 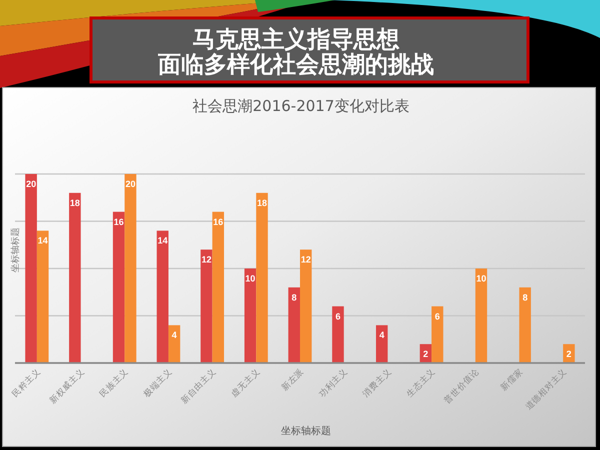 What do you see at coordinates (462, 386) in the screenshot?
I see `x-tick-label: 普世价值论` at bounding box center [462, 386].